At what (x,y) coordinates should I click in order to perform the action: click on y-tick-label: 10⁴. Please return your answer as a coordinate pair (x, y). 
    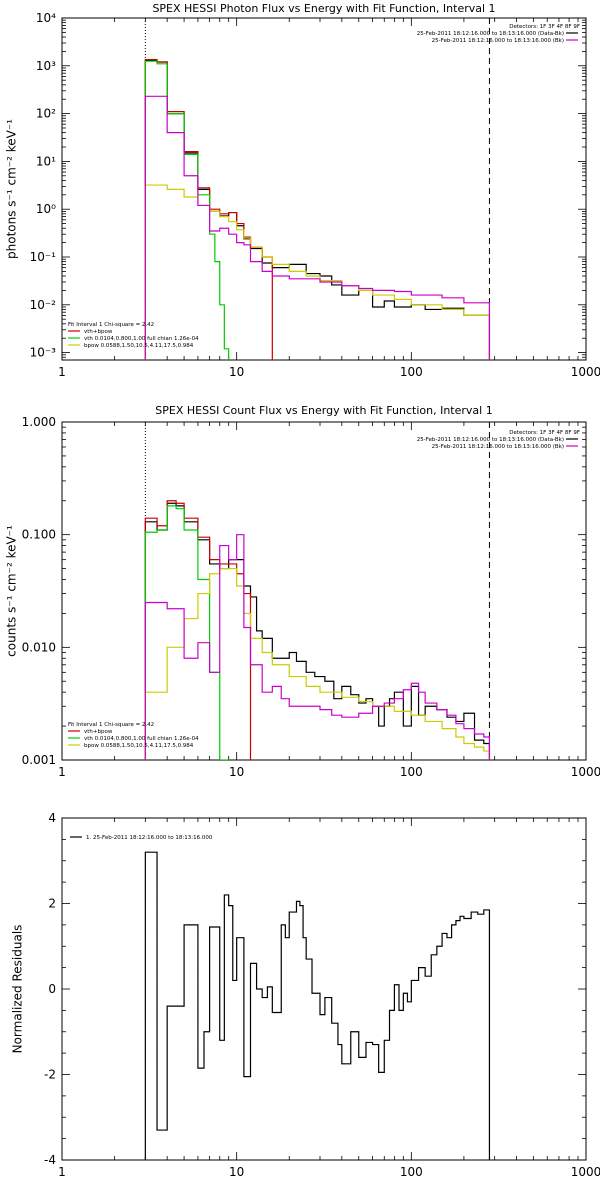
    Looking at the image, I should click on (46, 18).